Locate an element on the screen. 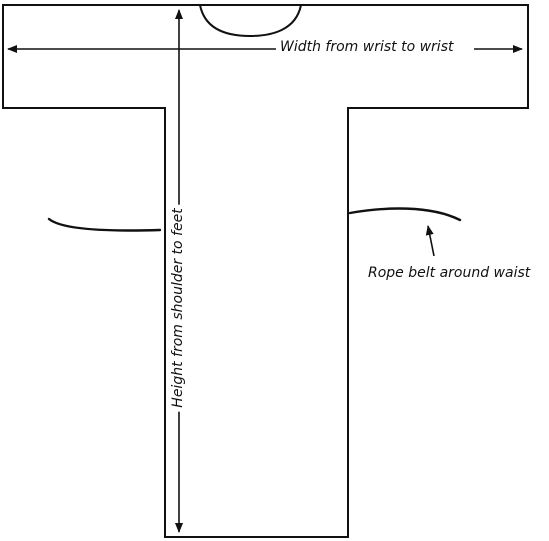 The width and height of the screenshot is (549, 541). width-label: Width from wrist to wrist is located at coordinates (367, 47).